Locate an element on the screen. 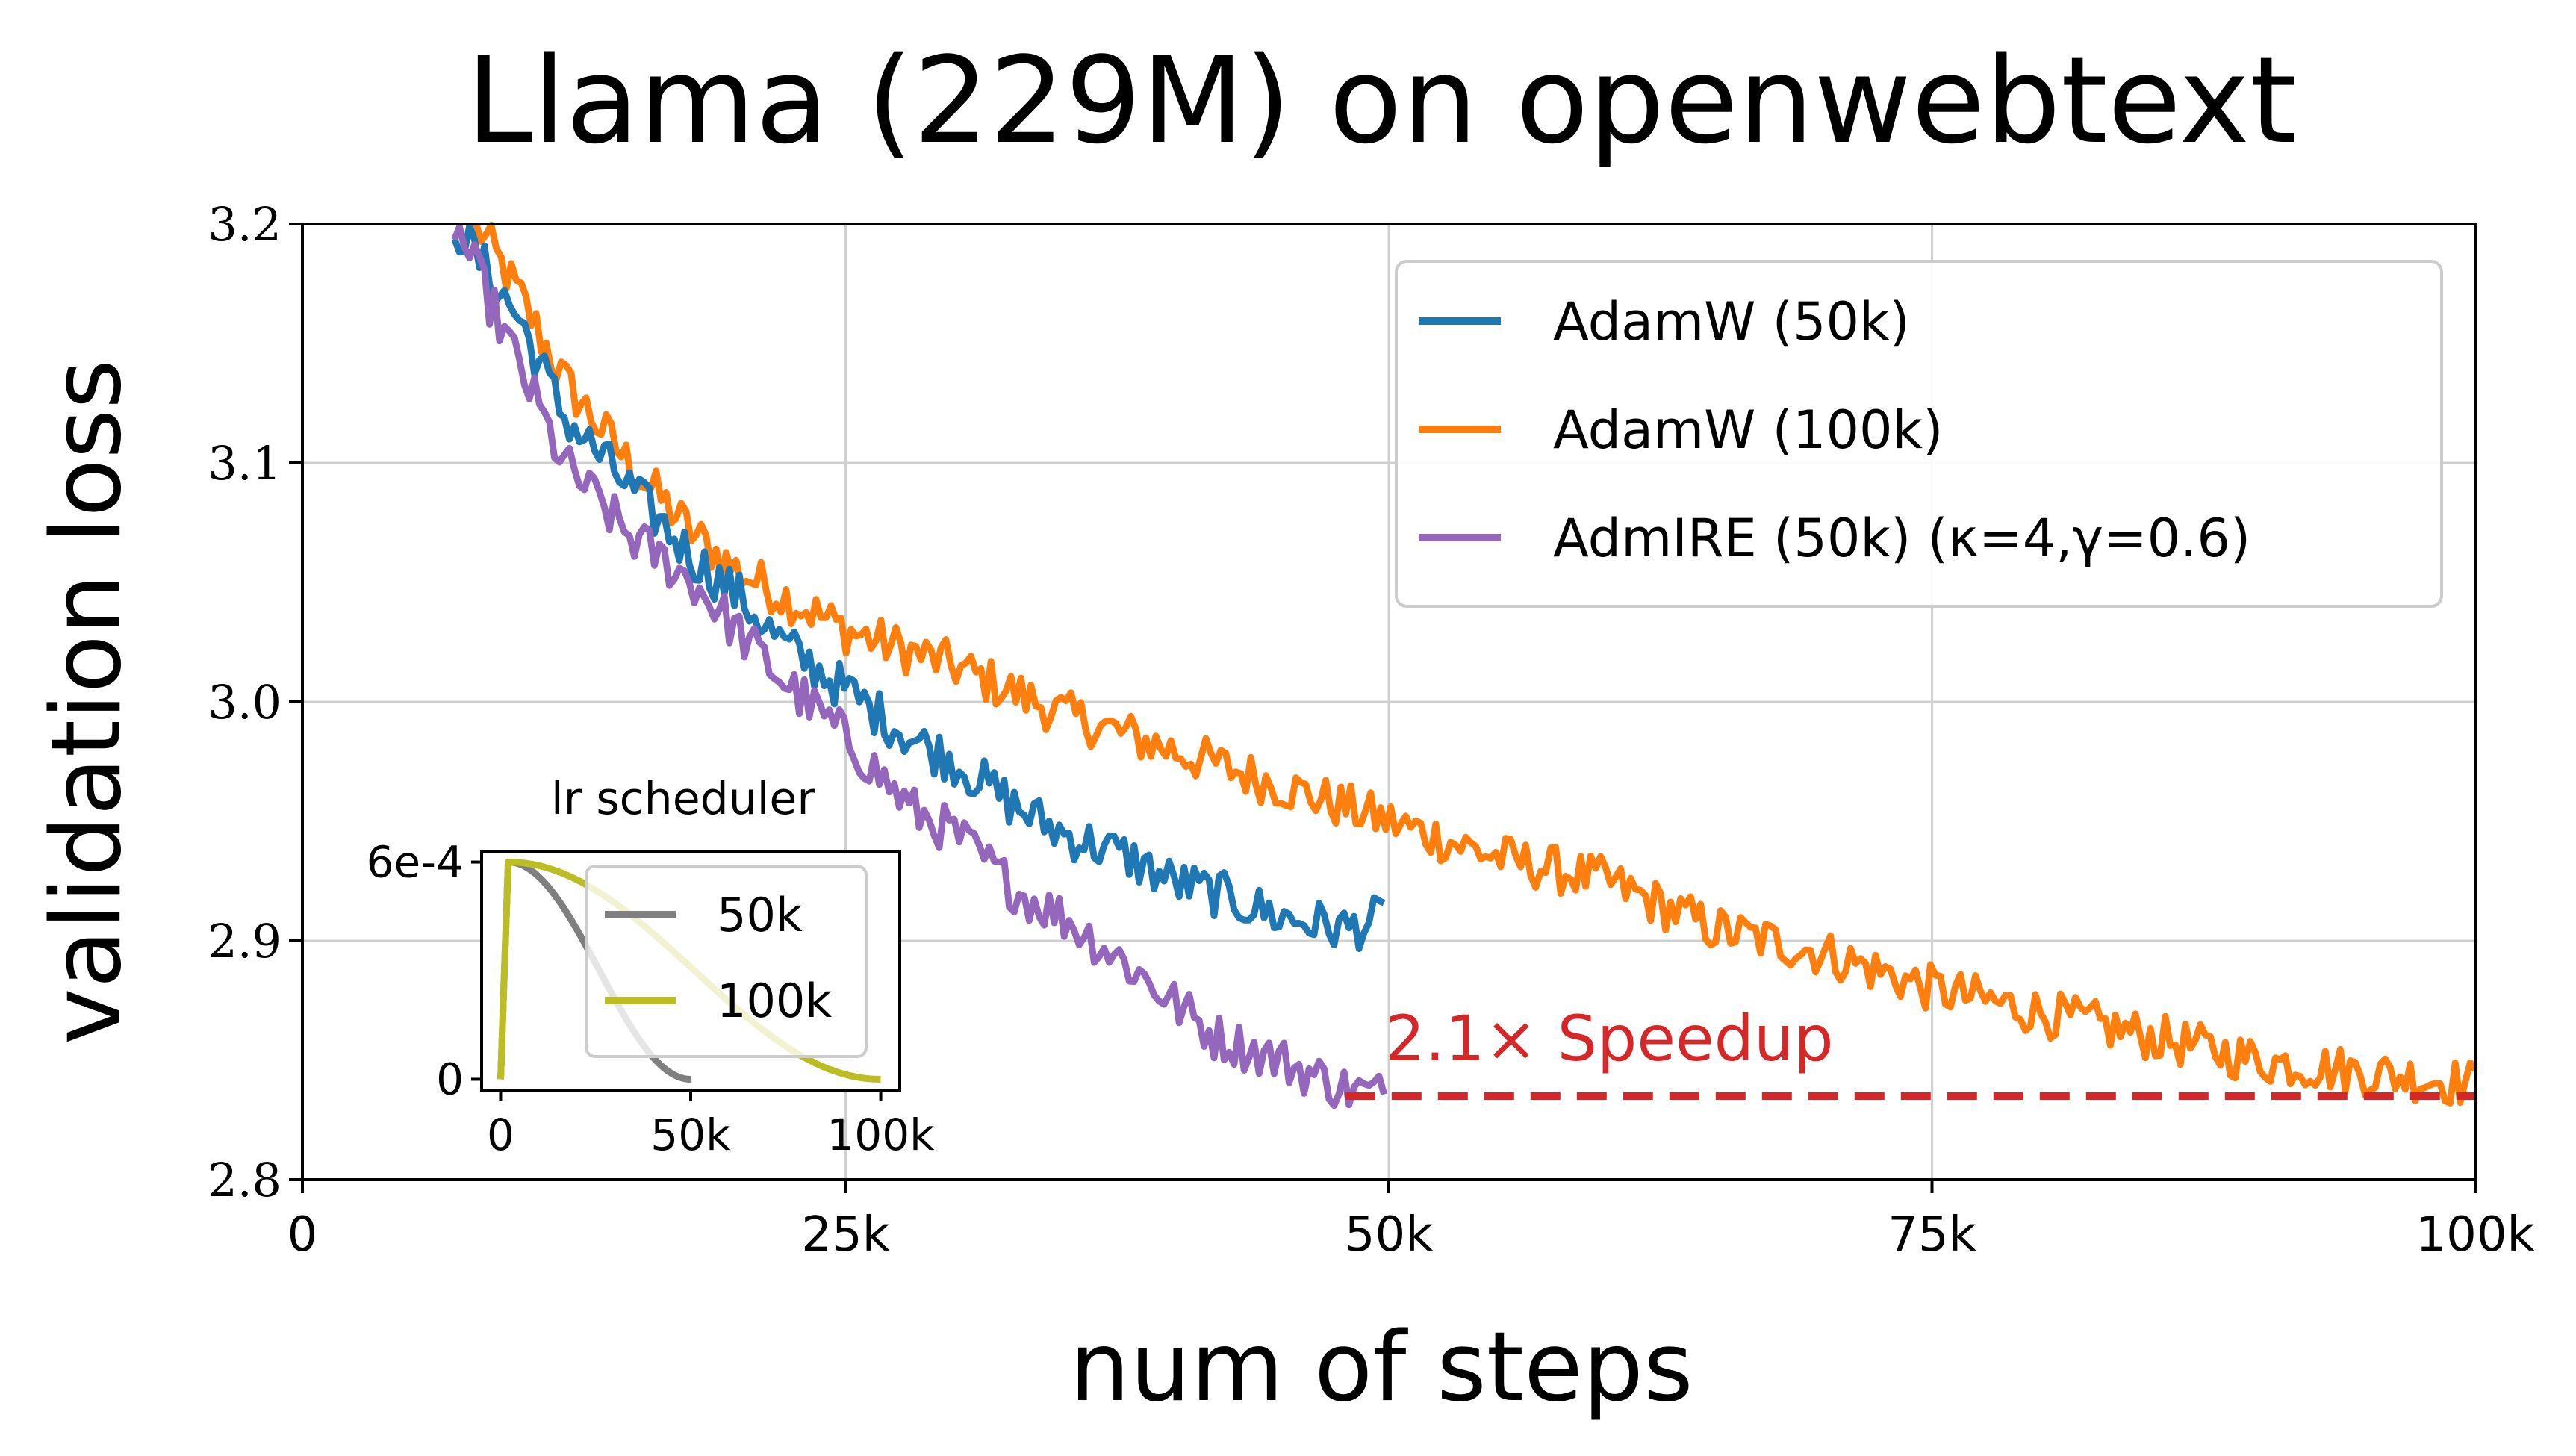 This screenshot has width=2576, height=1456. inset-legend-label-50k: 50k is located at coordinates (760, 915).